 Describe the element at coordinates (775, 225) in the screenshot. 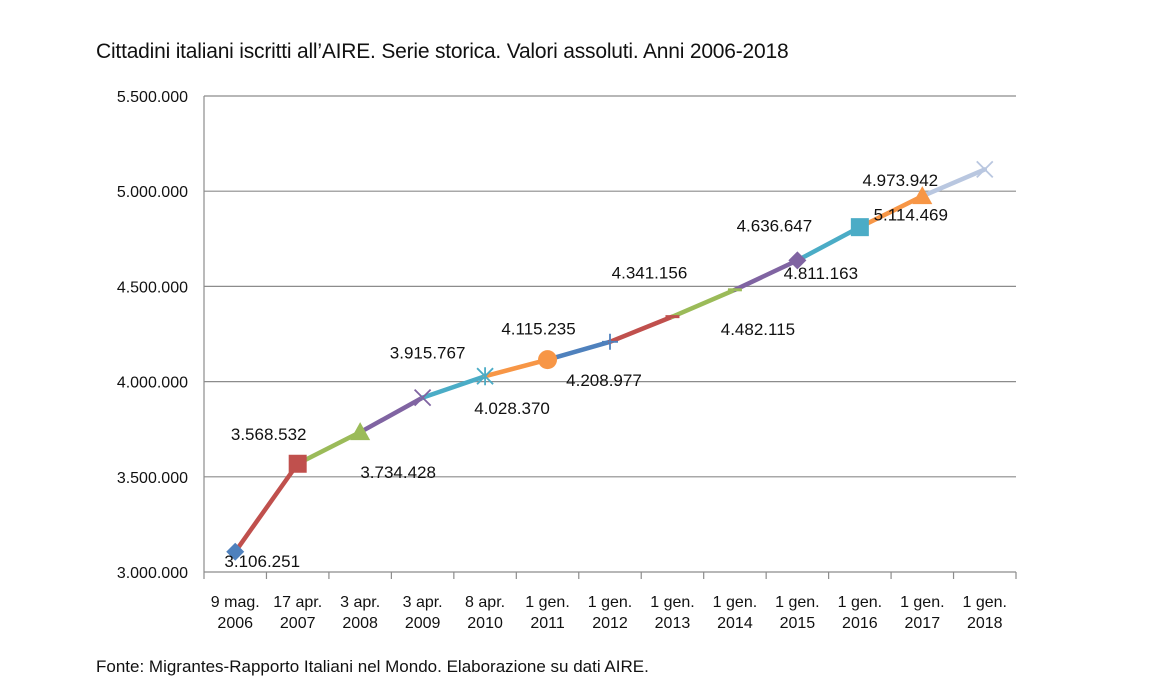

I see `data-label: 4.636.647` at that location.